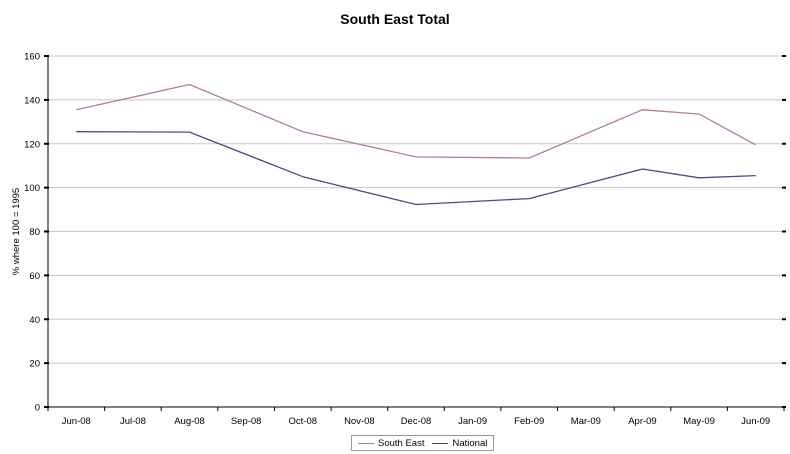 This screenshot has width=790, height=454. I want to click on series-line-south-east, so click(416, 121).